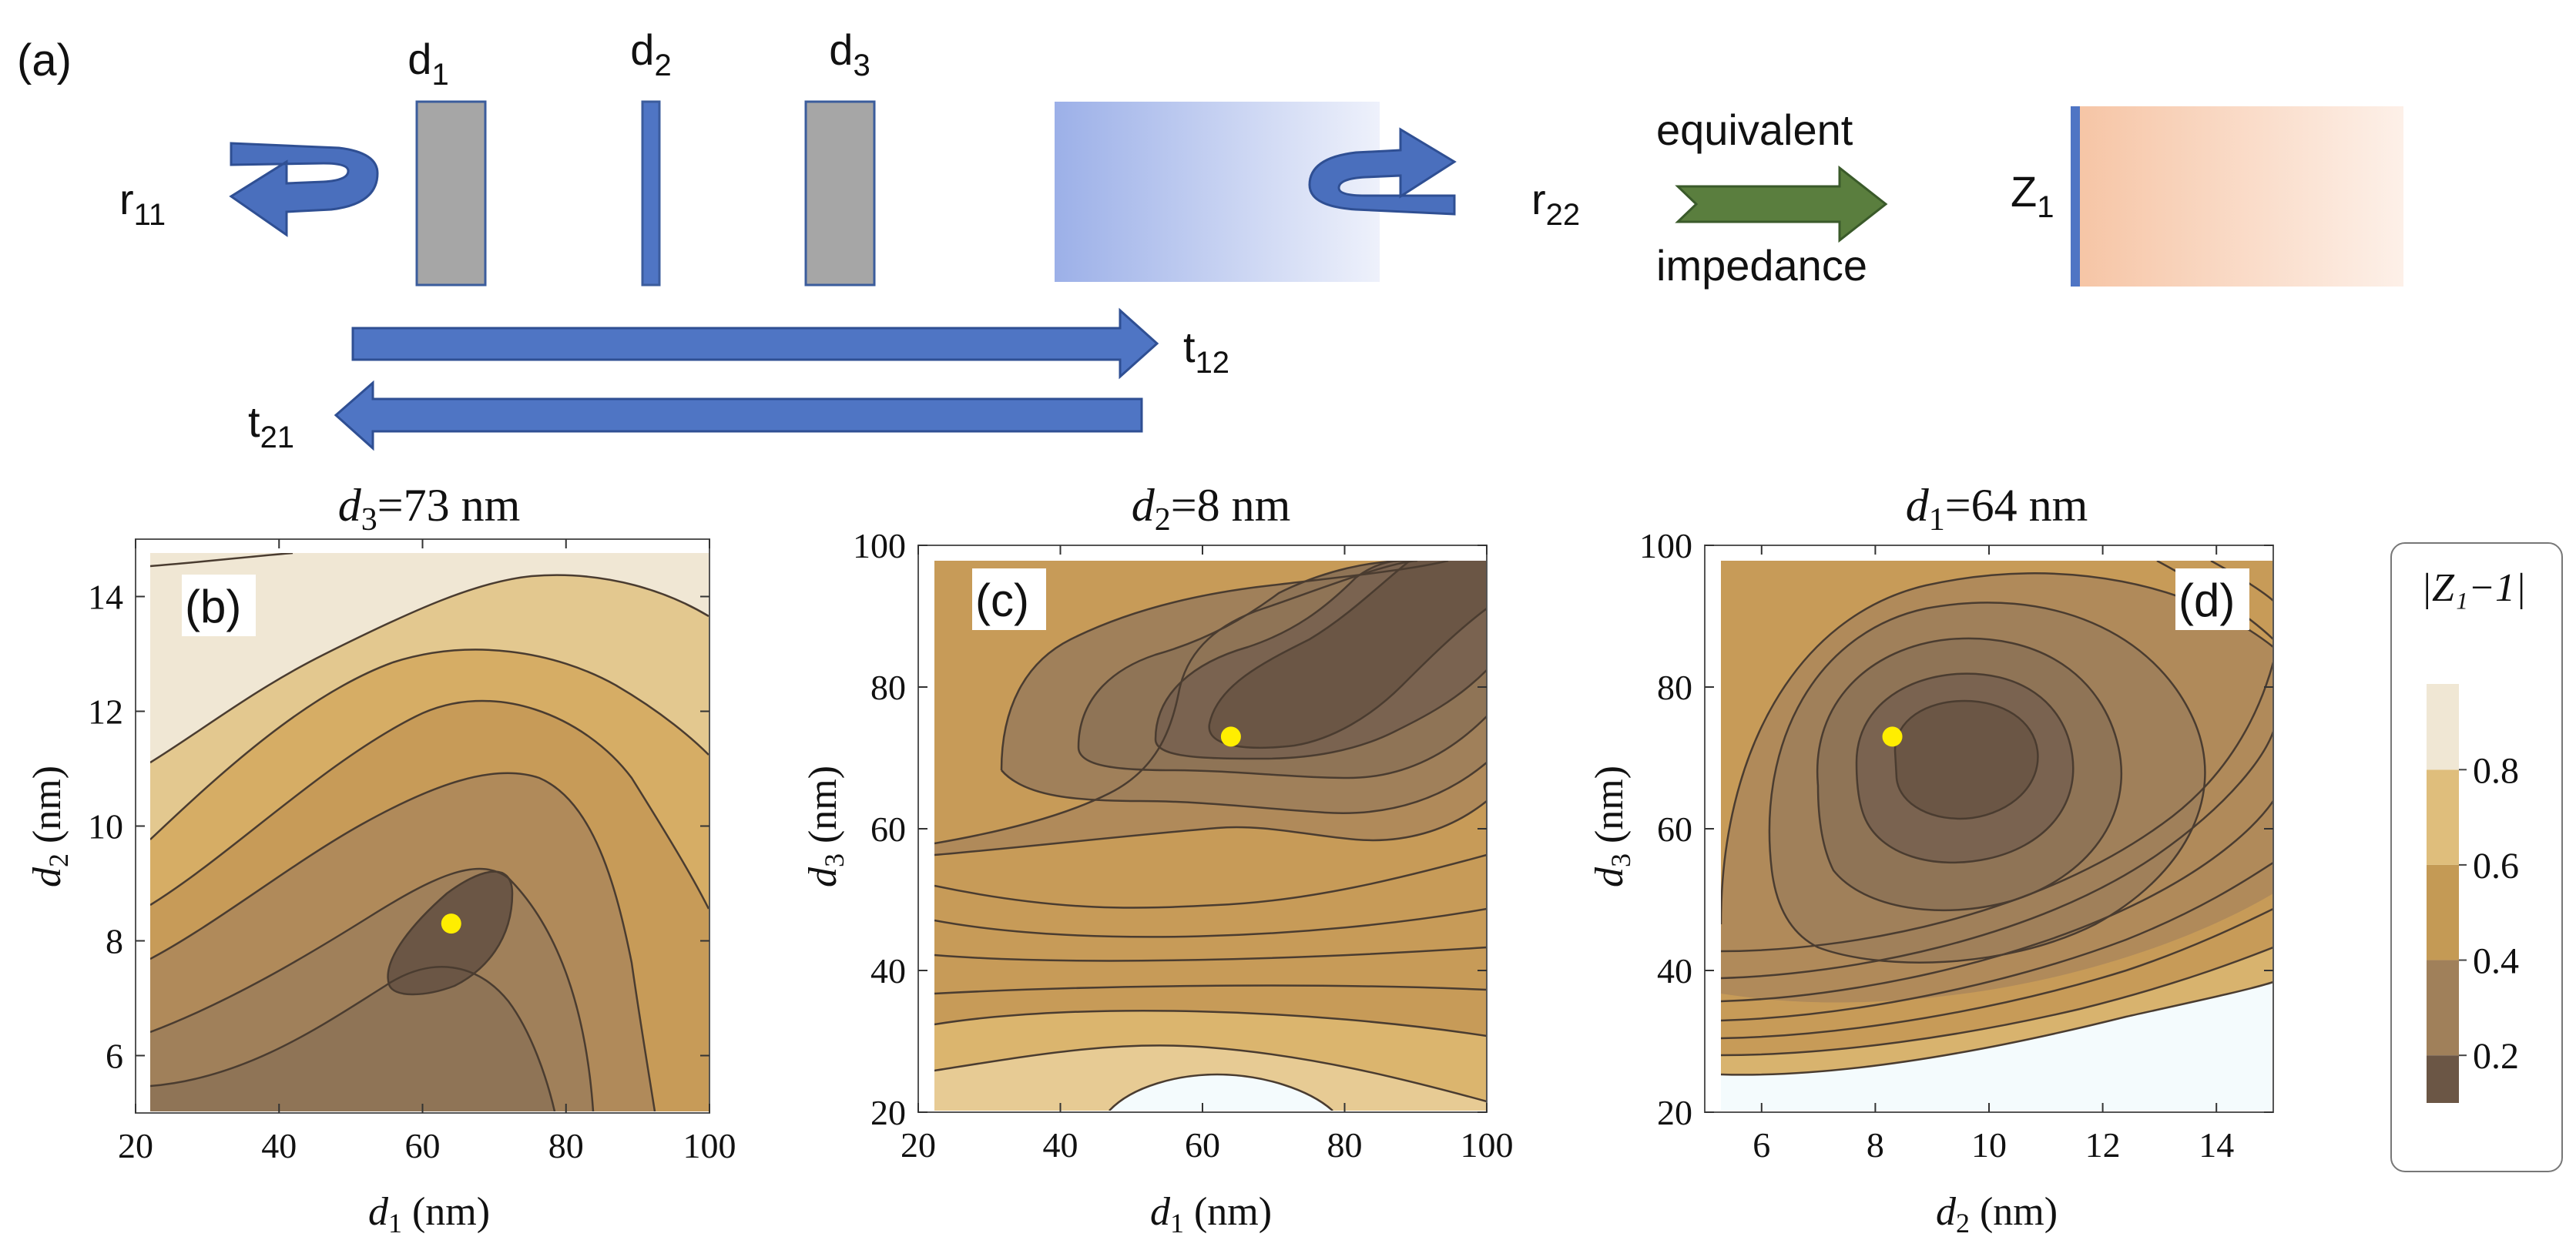  I want to click on panel-d-label: (d), so click(2207, 600).